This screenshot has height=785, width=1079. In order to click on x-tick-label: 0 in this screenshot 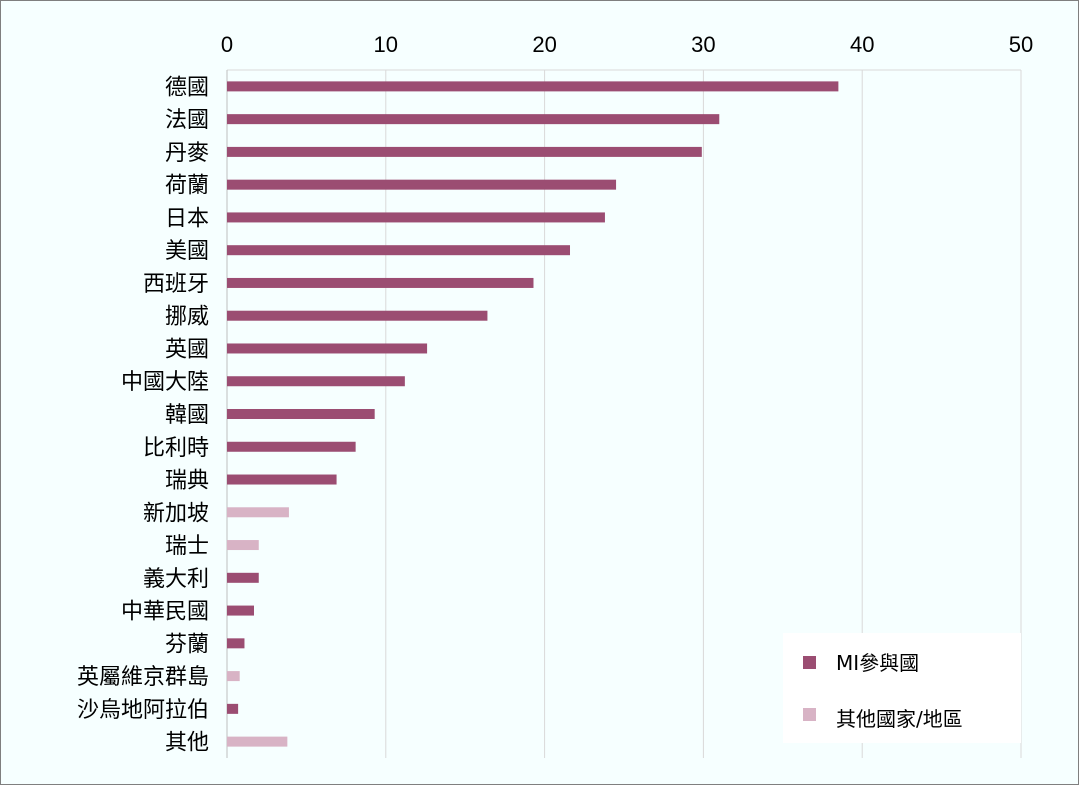, I will do `click(227, 44)`.